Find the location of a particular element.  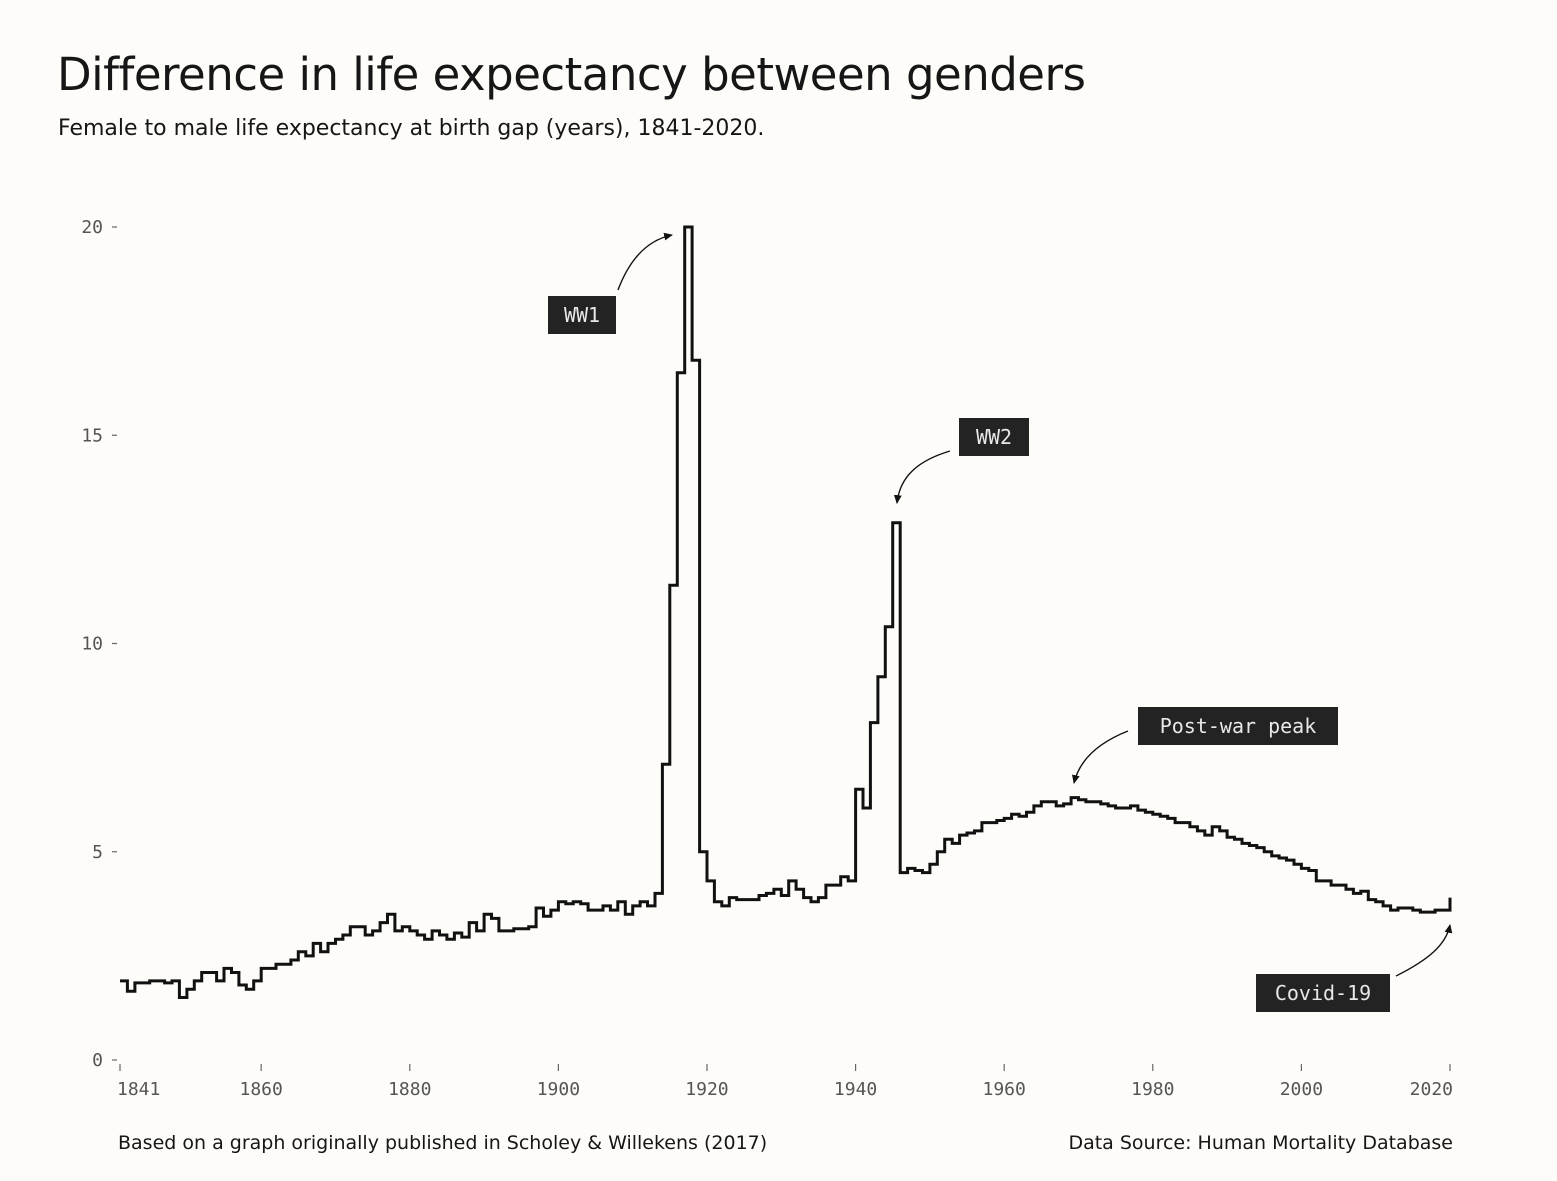

annotation-label: Covid-19 is located at coordinates (1323, 993).